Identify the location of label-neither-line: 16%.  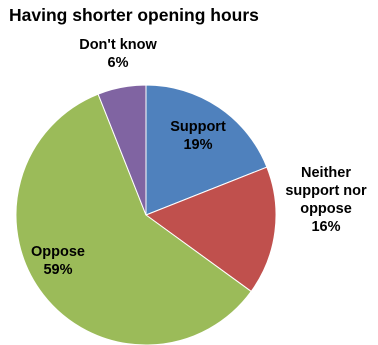
(325, 227).